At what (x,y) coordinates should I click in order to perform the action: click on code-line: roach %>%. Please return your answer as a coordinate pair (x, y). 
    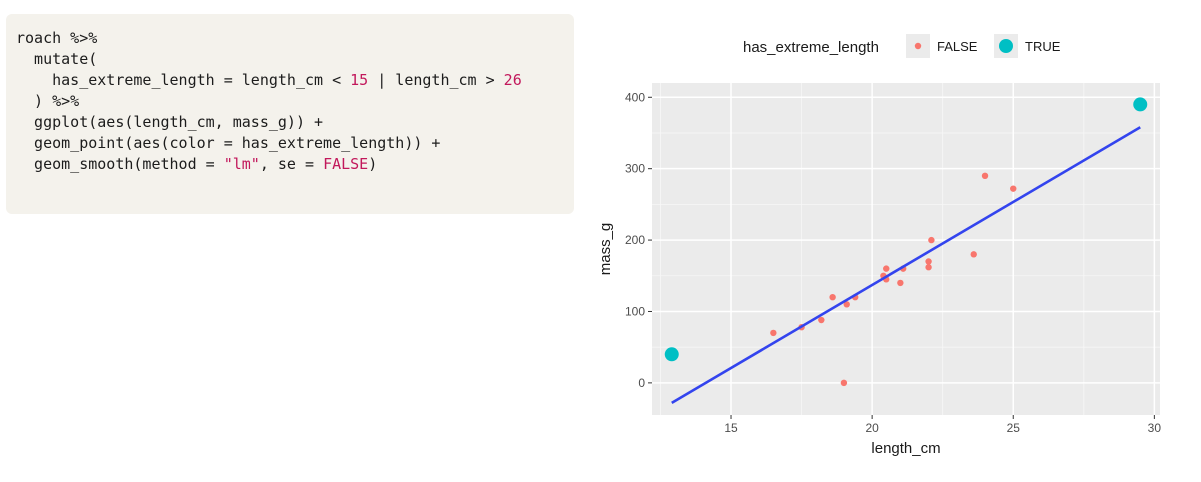
    Looking at the image, I should click on (295, 38).